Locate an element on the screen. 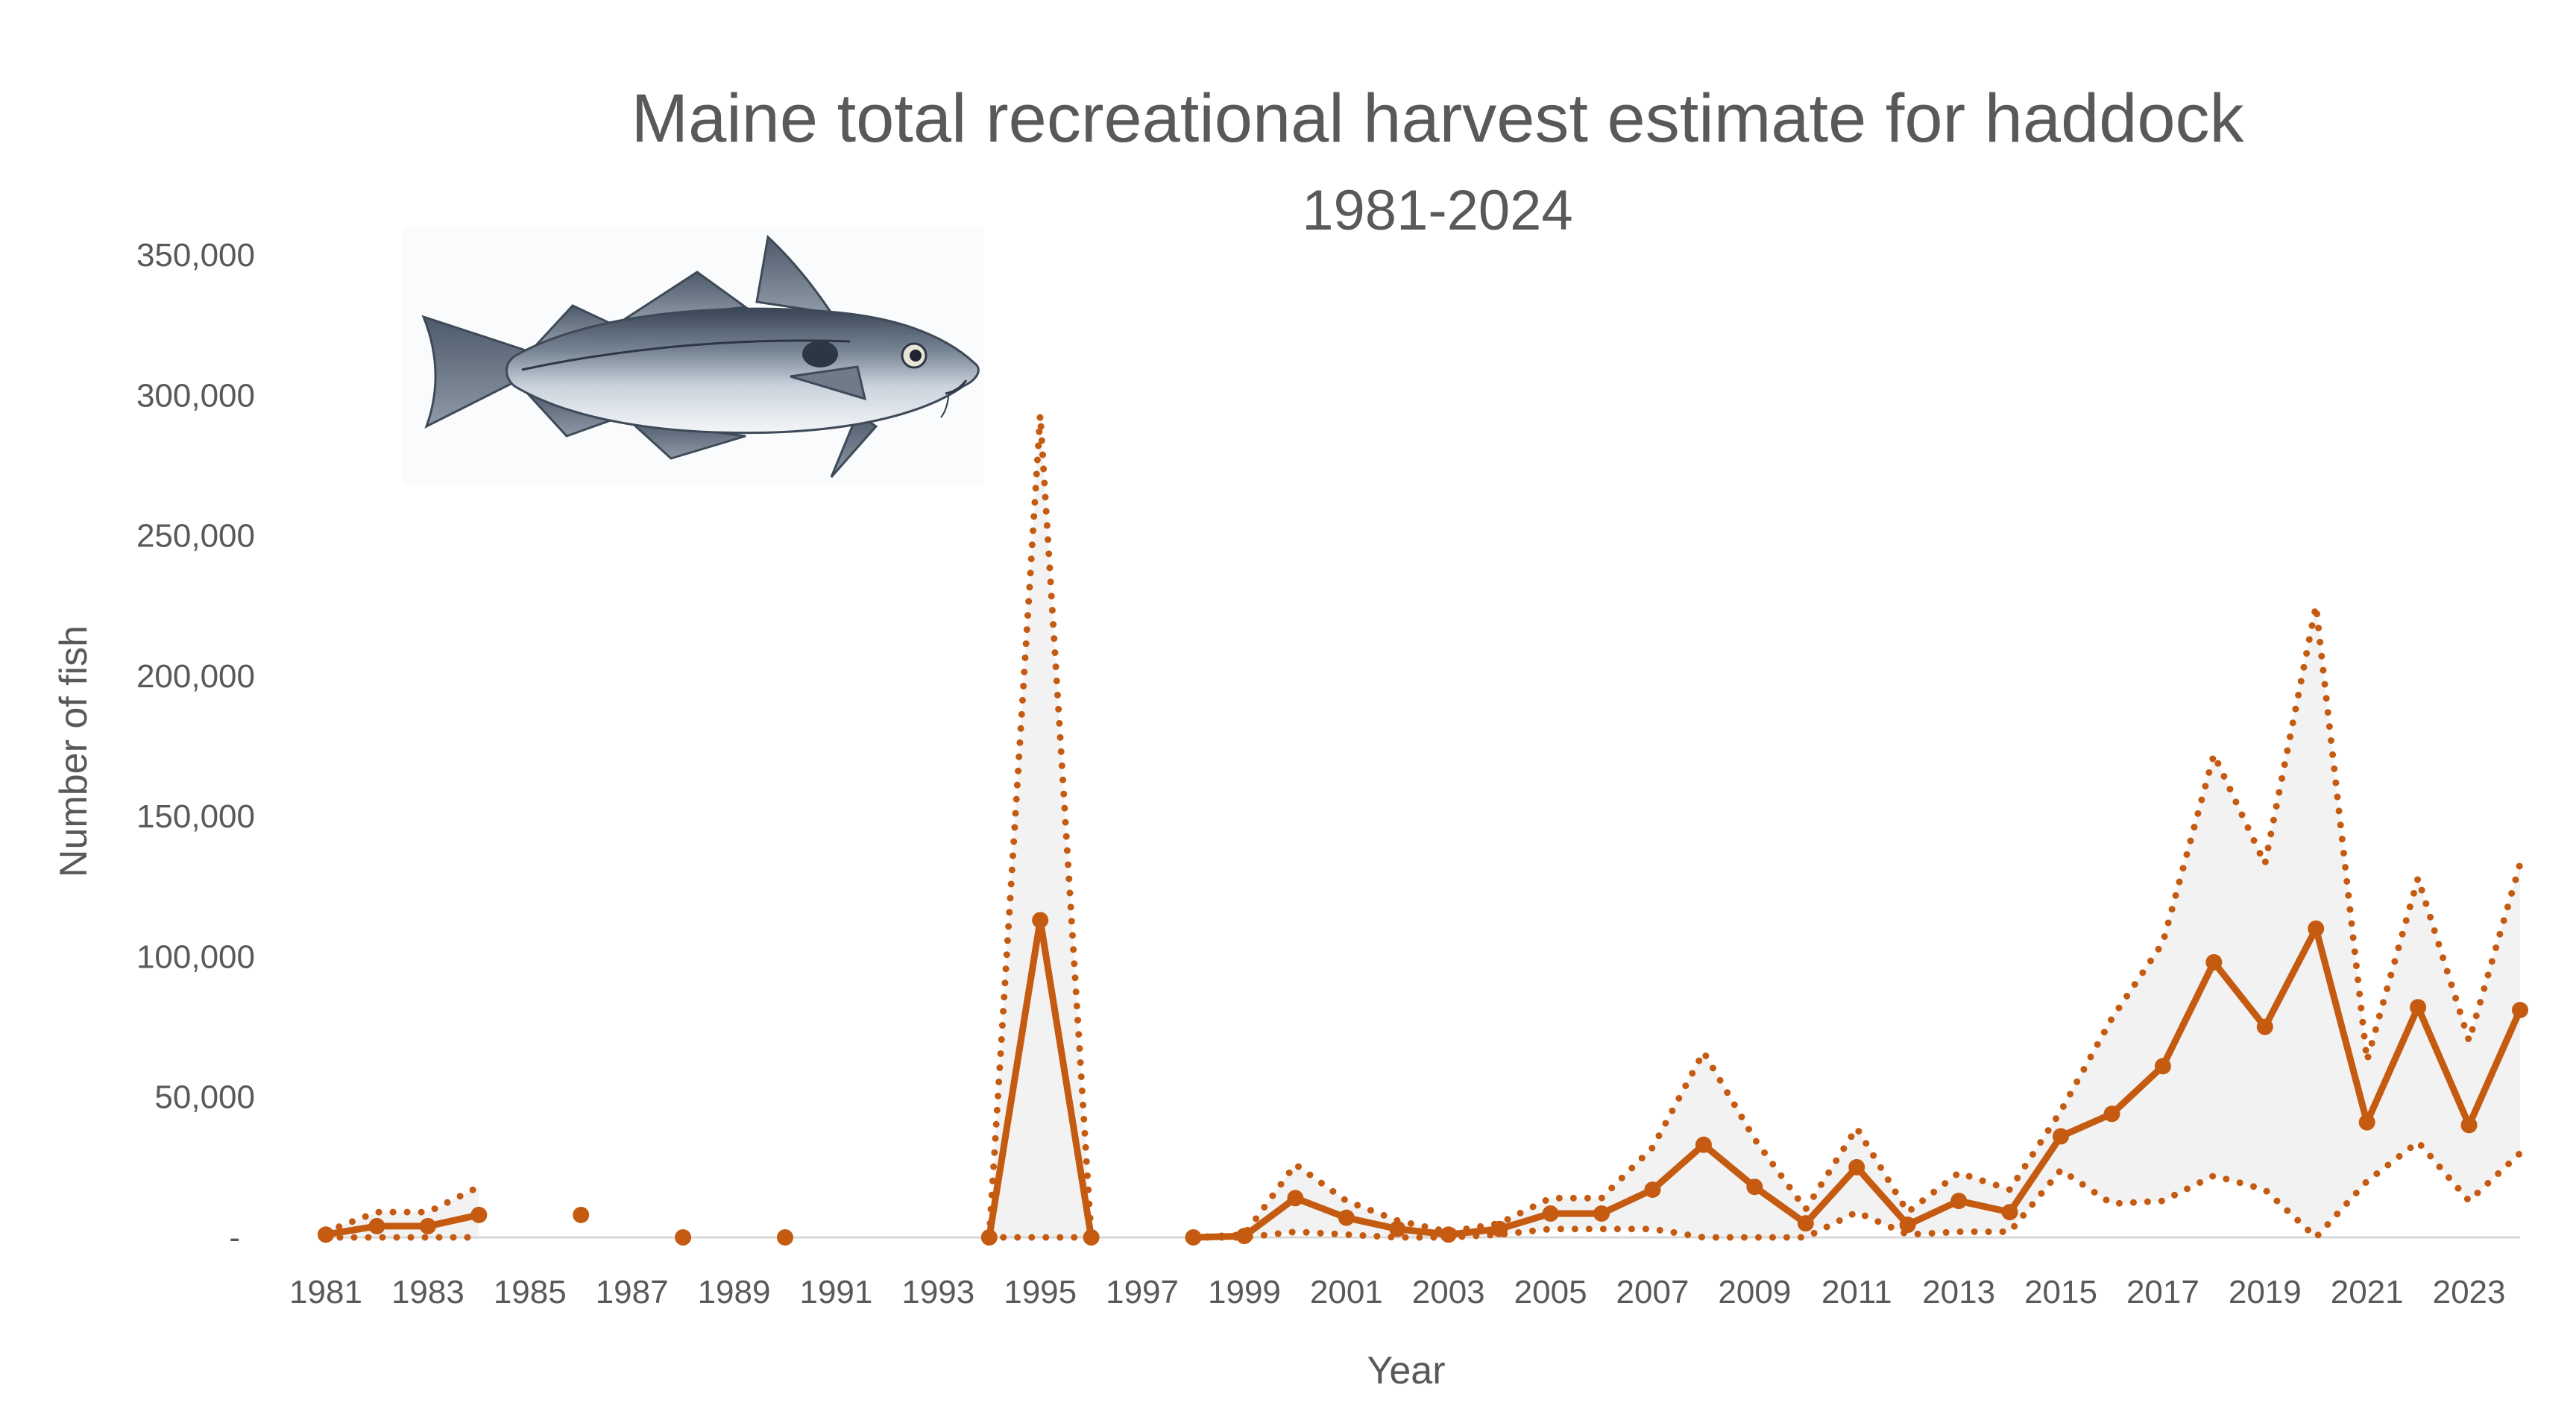  x-tick-label: 2005 is located at coordinates (1550, 1292).